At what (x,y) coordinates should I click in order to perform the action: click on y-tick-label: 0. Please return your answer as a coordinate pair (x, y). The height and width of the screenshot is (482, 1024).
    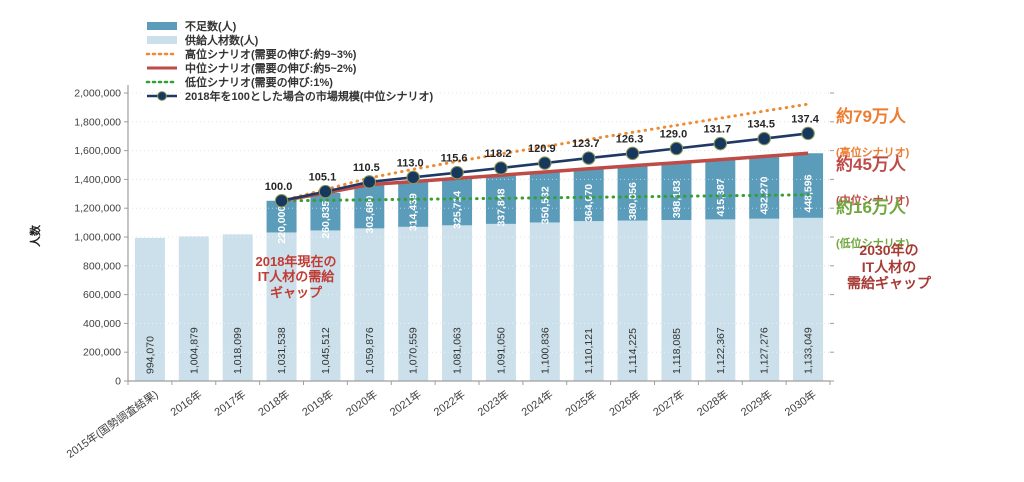
    Looking at the image, I should click on (118, 382).